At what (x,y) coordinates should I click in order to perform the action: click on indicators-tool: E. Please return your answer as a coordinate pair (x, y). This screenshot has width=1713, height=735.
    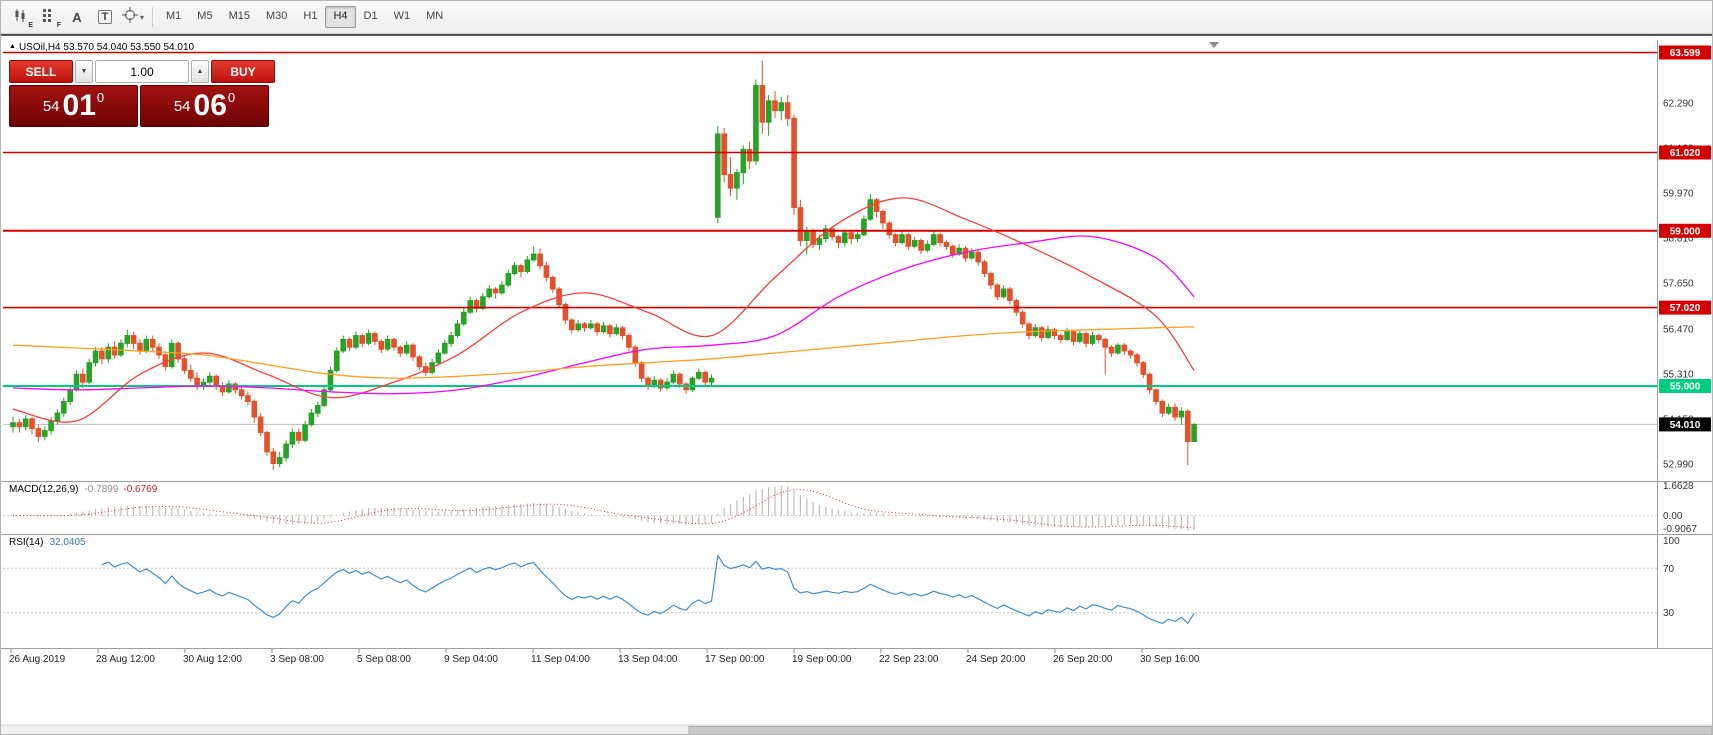
    Looking at the image, I should click on (21, 17).